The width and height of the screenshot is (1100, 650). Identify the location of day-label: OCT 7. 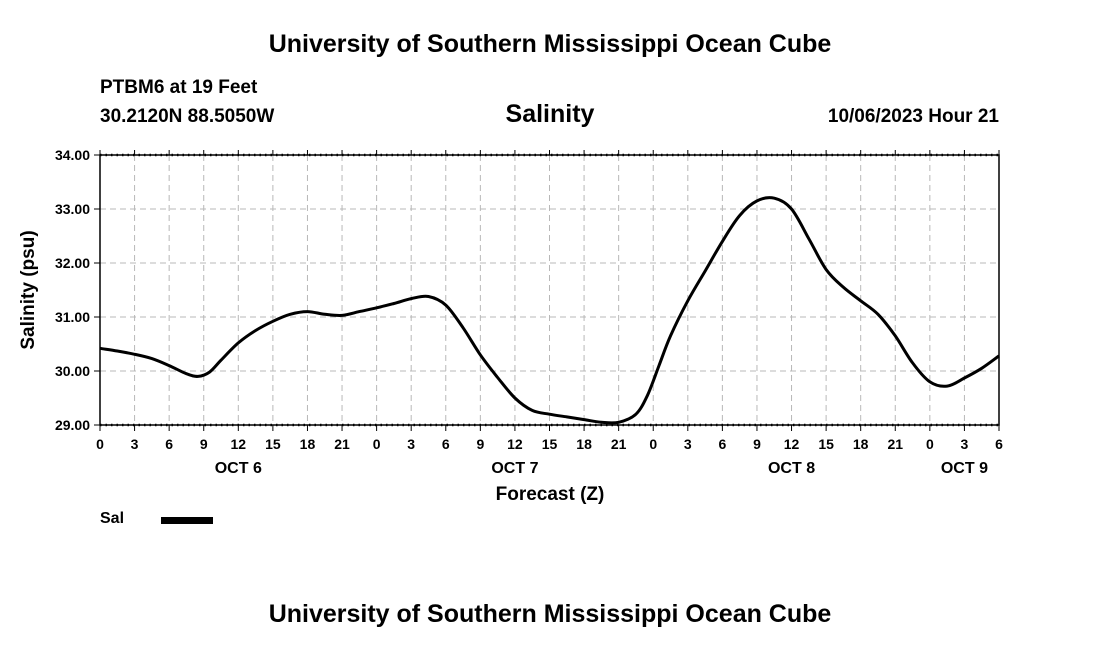
(514, 468).